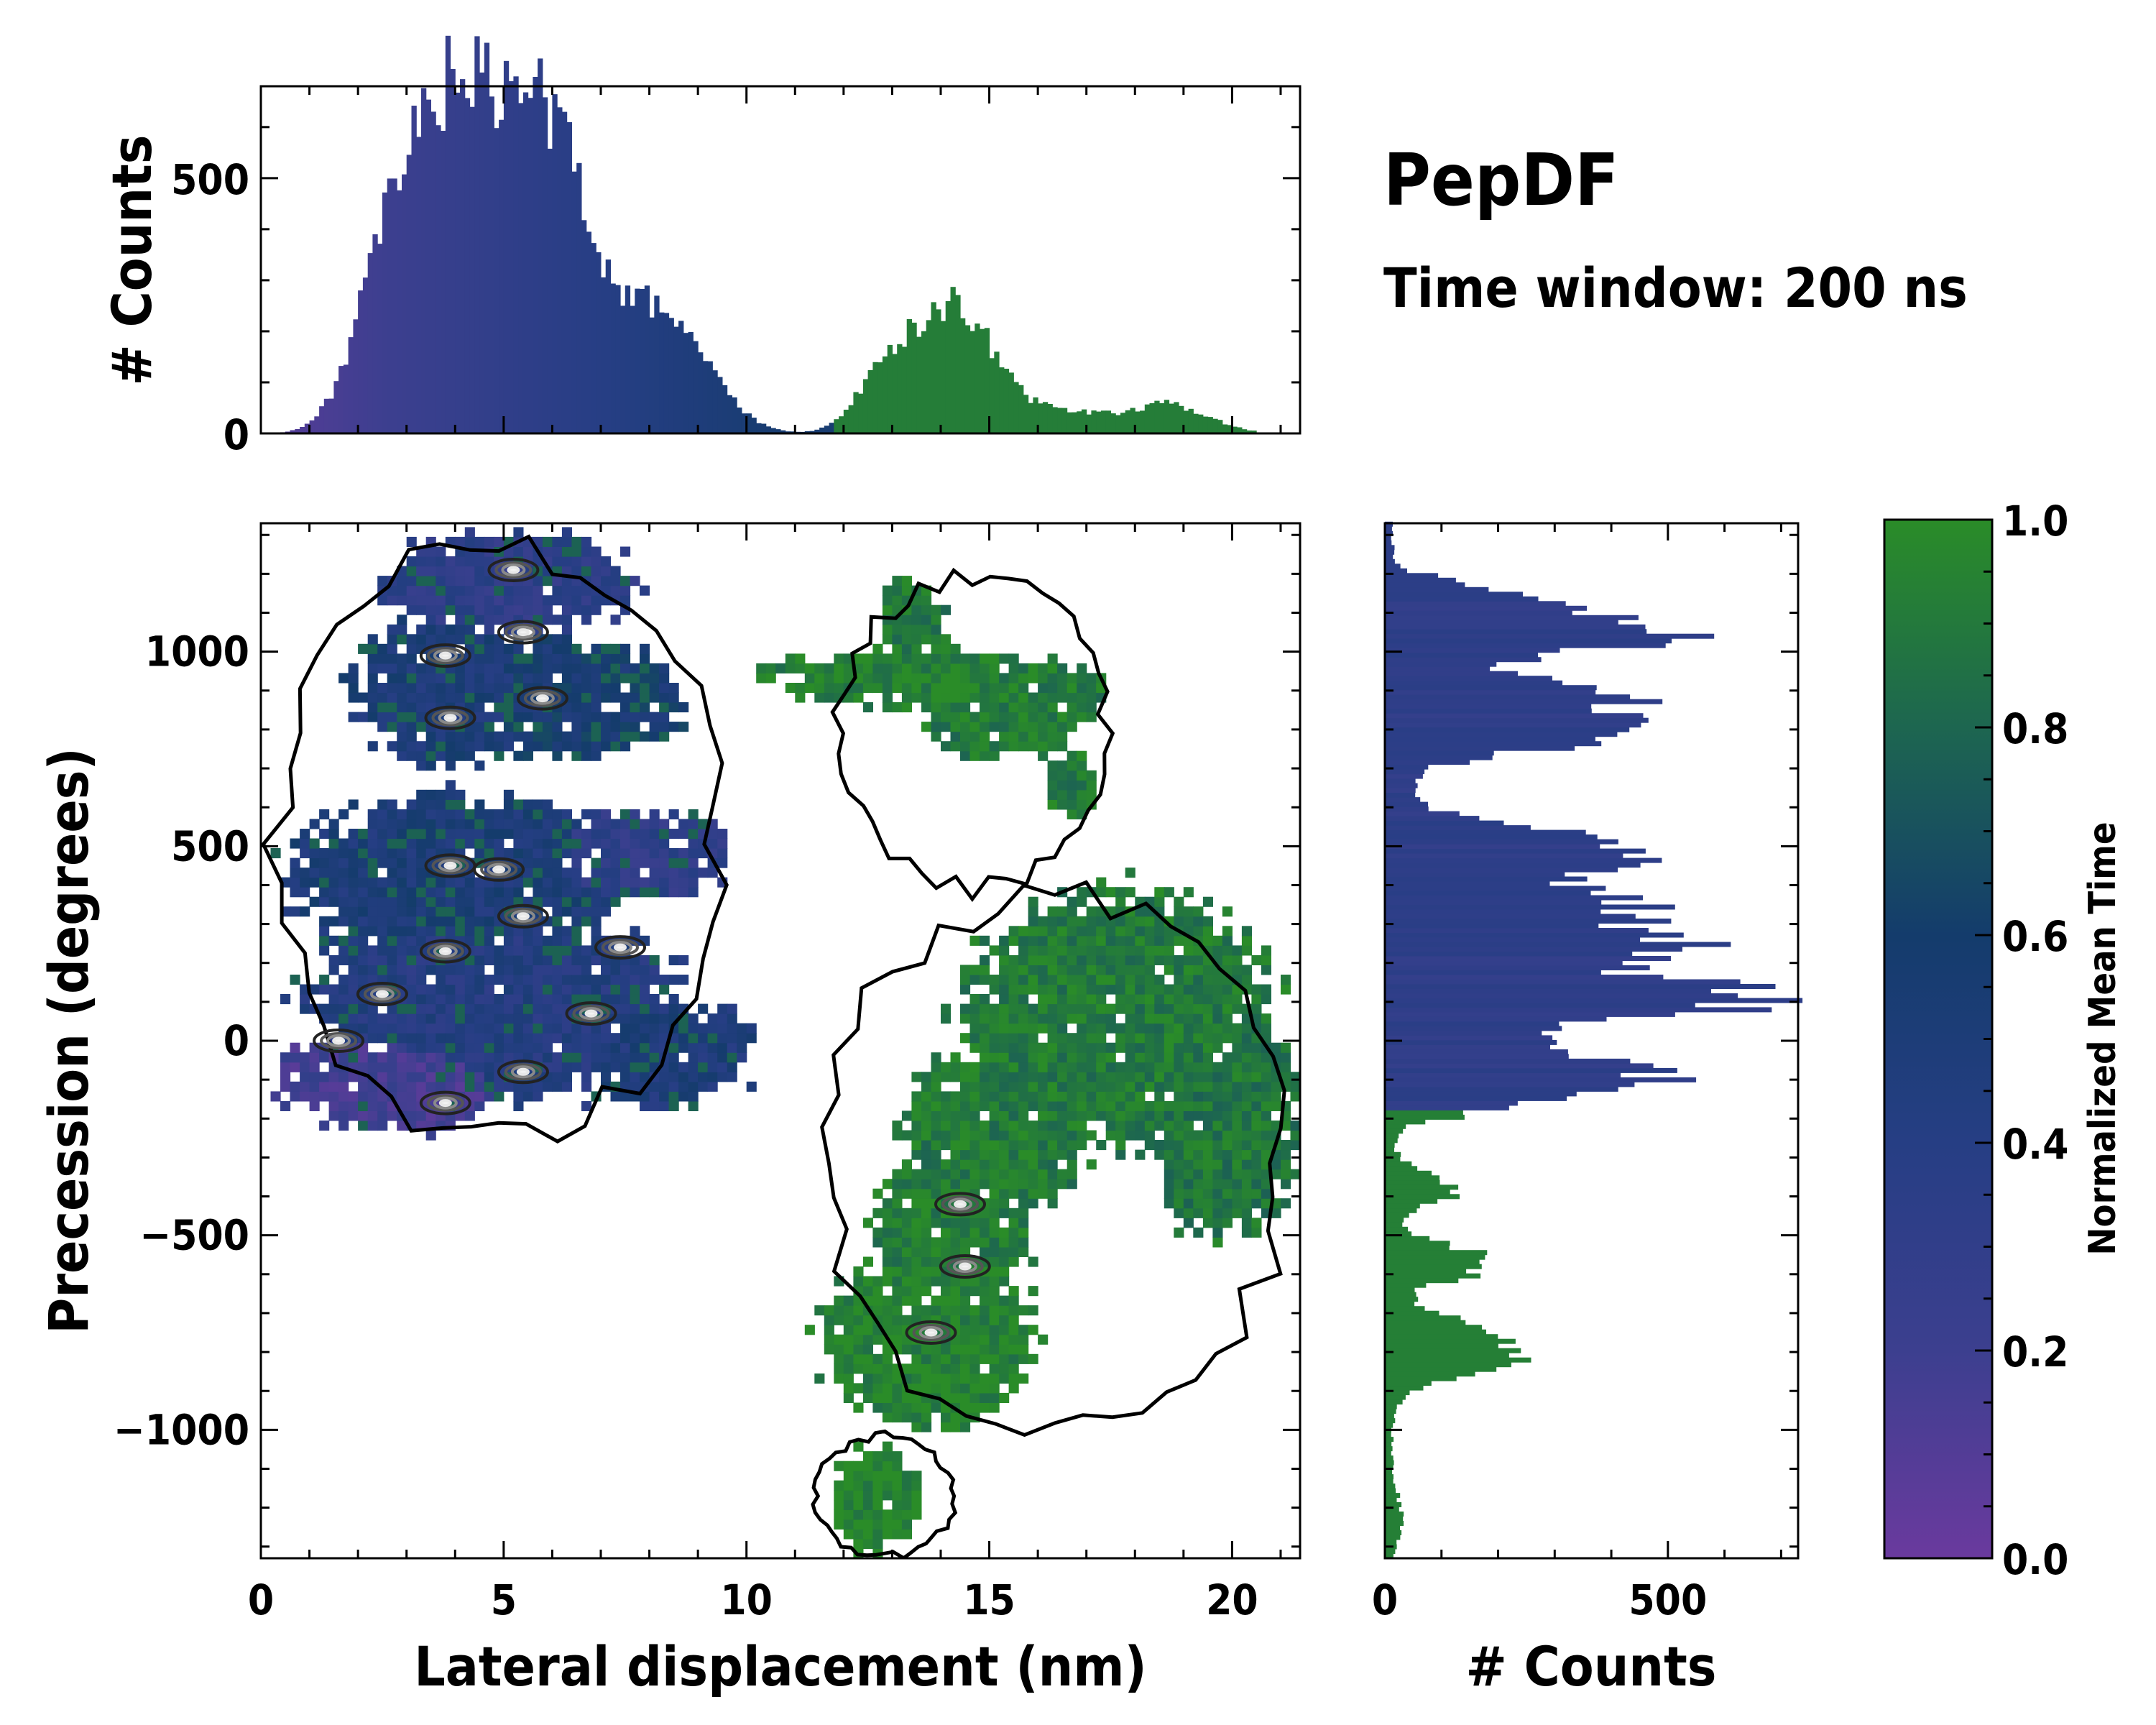  What do you see at coordinates (887, 1524) in the screenshot?
I see `heat-cell-1955` at bounding box center [887, 1524].